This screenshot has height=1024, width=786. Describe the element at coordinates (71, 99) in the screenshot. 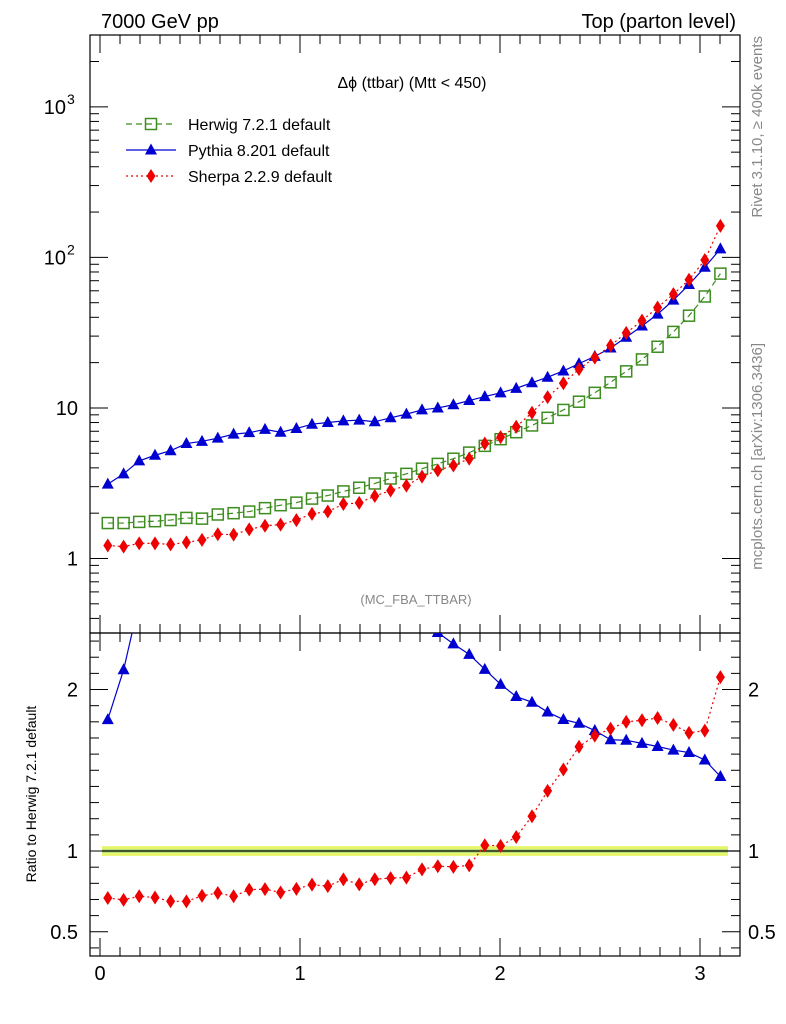

I see `y-tick-label-exp: 3` at that location.